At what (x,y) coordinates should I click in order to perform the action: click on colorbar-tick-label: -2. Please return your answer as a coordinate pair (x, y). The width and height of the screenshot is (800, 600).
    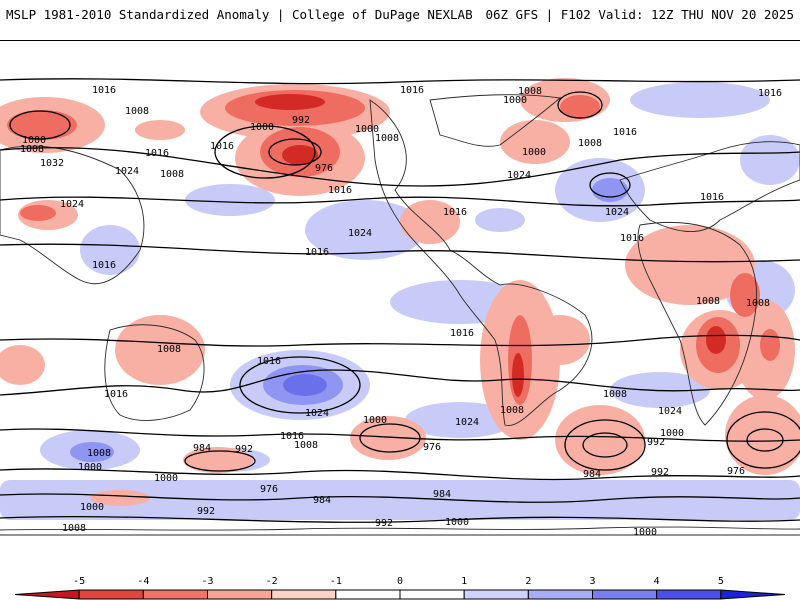
    Looking at the image, I should click on (272, 581).